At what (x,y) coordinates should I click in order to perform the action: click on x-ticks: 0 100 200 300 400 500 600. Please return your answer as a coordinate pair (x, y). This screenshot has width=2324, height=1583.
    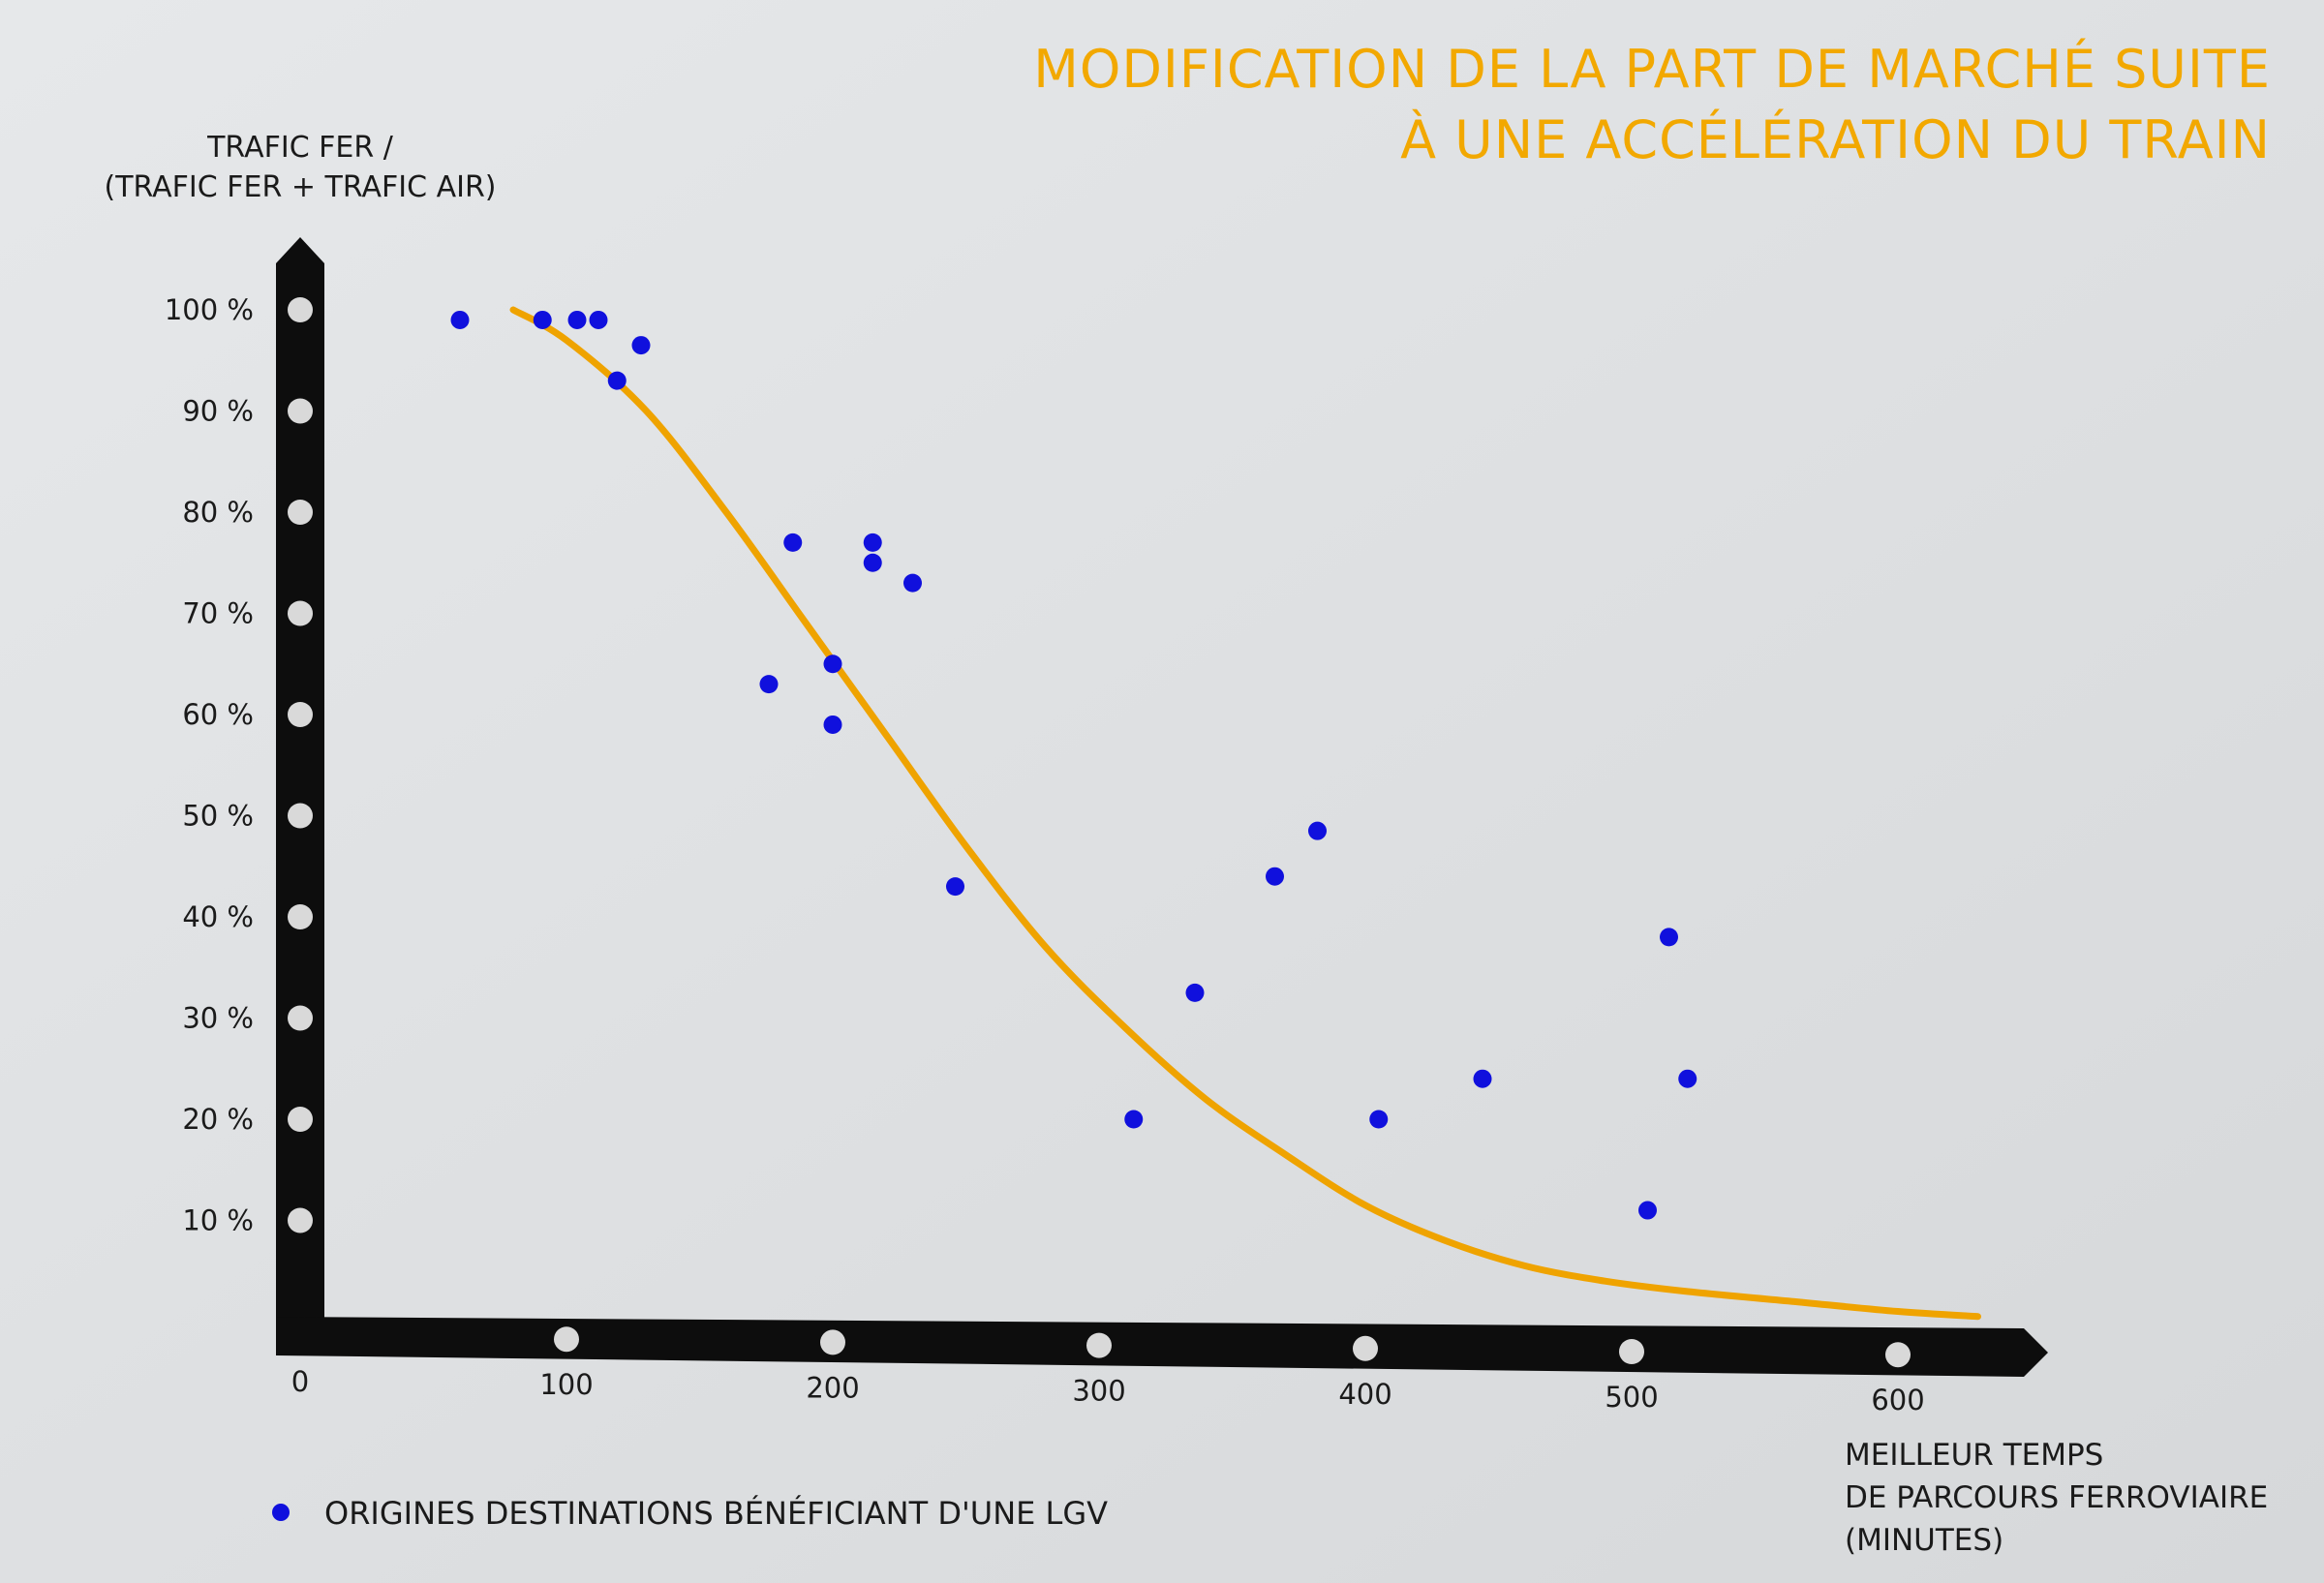
    Looking at the image, I should click on (1108, 1371).